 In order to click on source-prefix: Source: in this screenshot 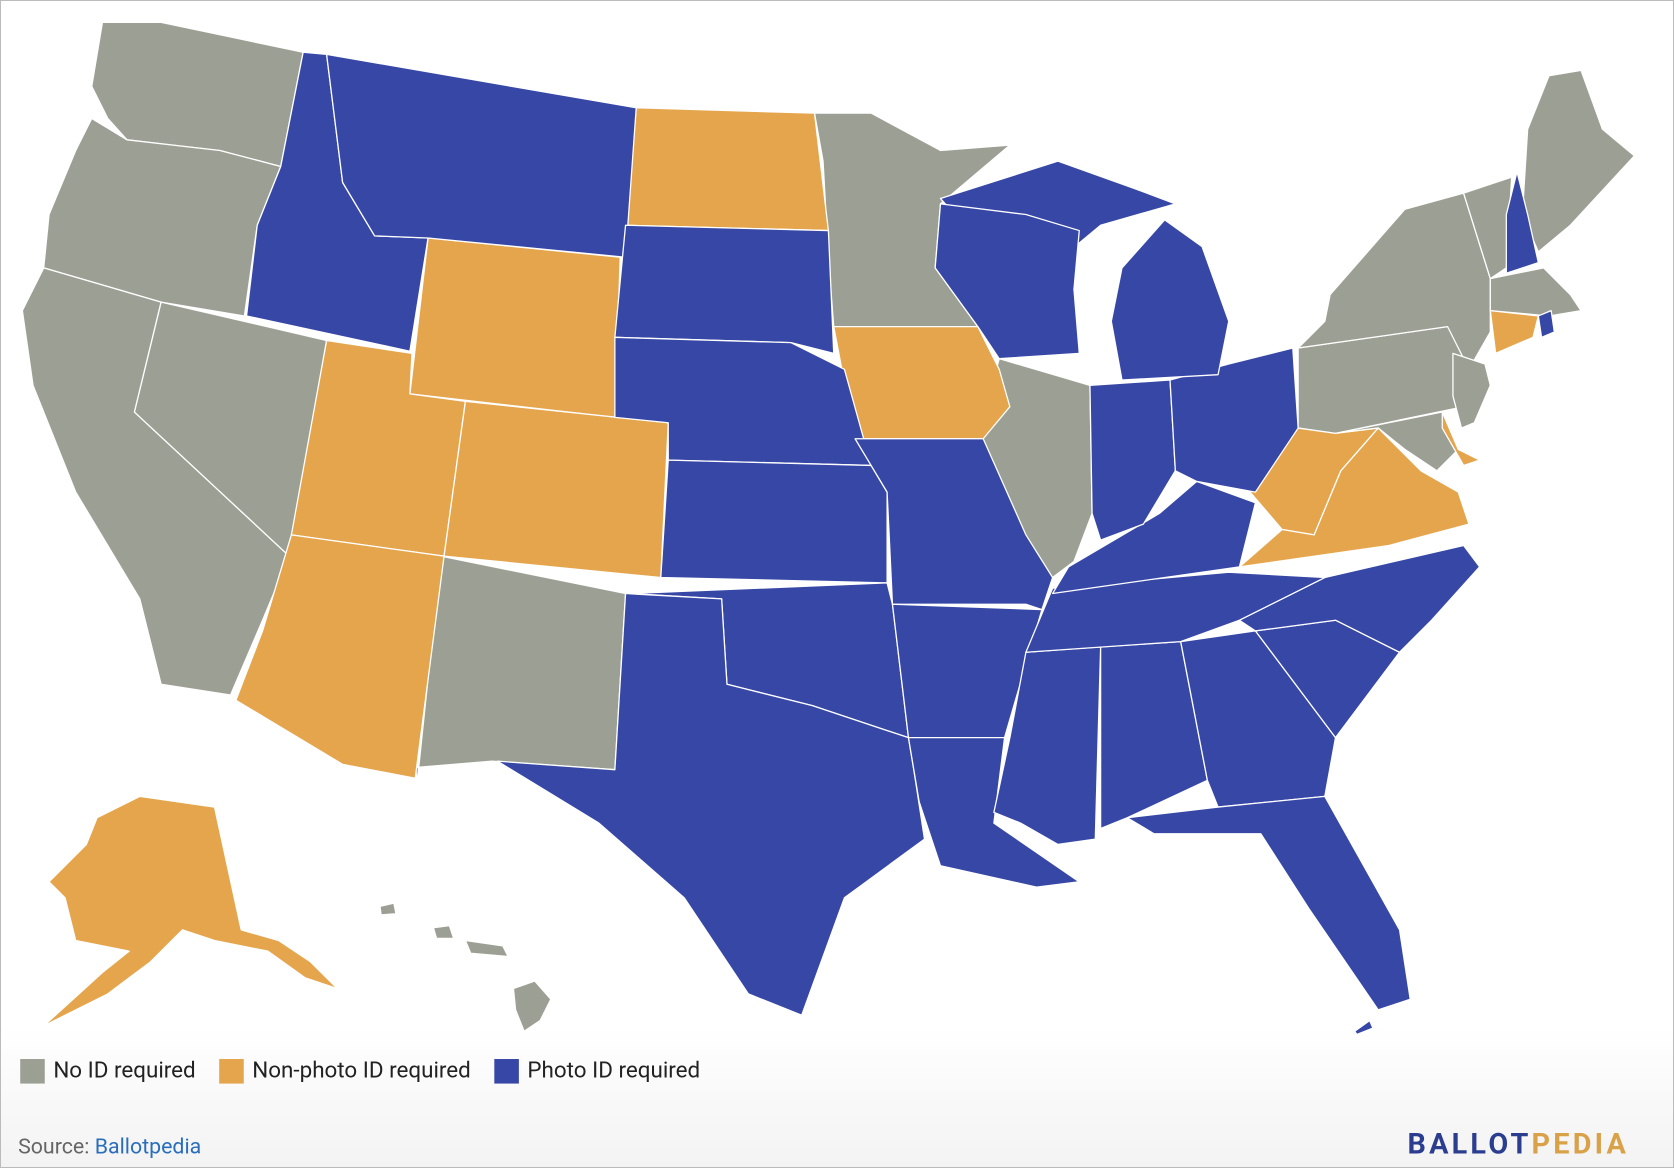, I will do `click(53, 1146)`.